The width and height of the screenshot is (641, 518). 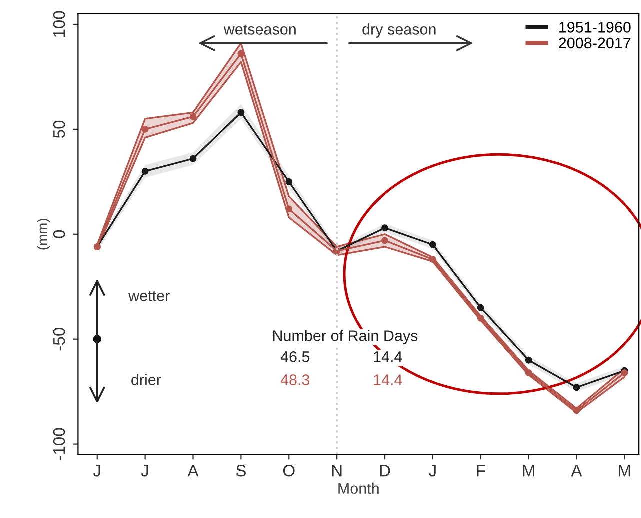 What do you see at coordinates (241, 470) in the screenshot?
I see `x-tick-label: S` at bounding box center [241, 470].